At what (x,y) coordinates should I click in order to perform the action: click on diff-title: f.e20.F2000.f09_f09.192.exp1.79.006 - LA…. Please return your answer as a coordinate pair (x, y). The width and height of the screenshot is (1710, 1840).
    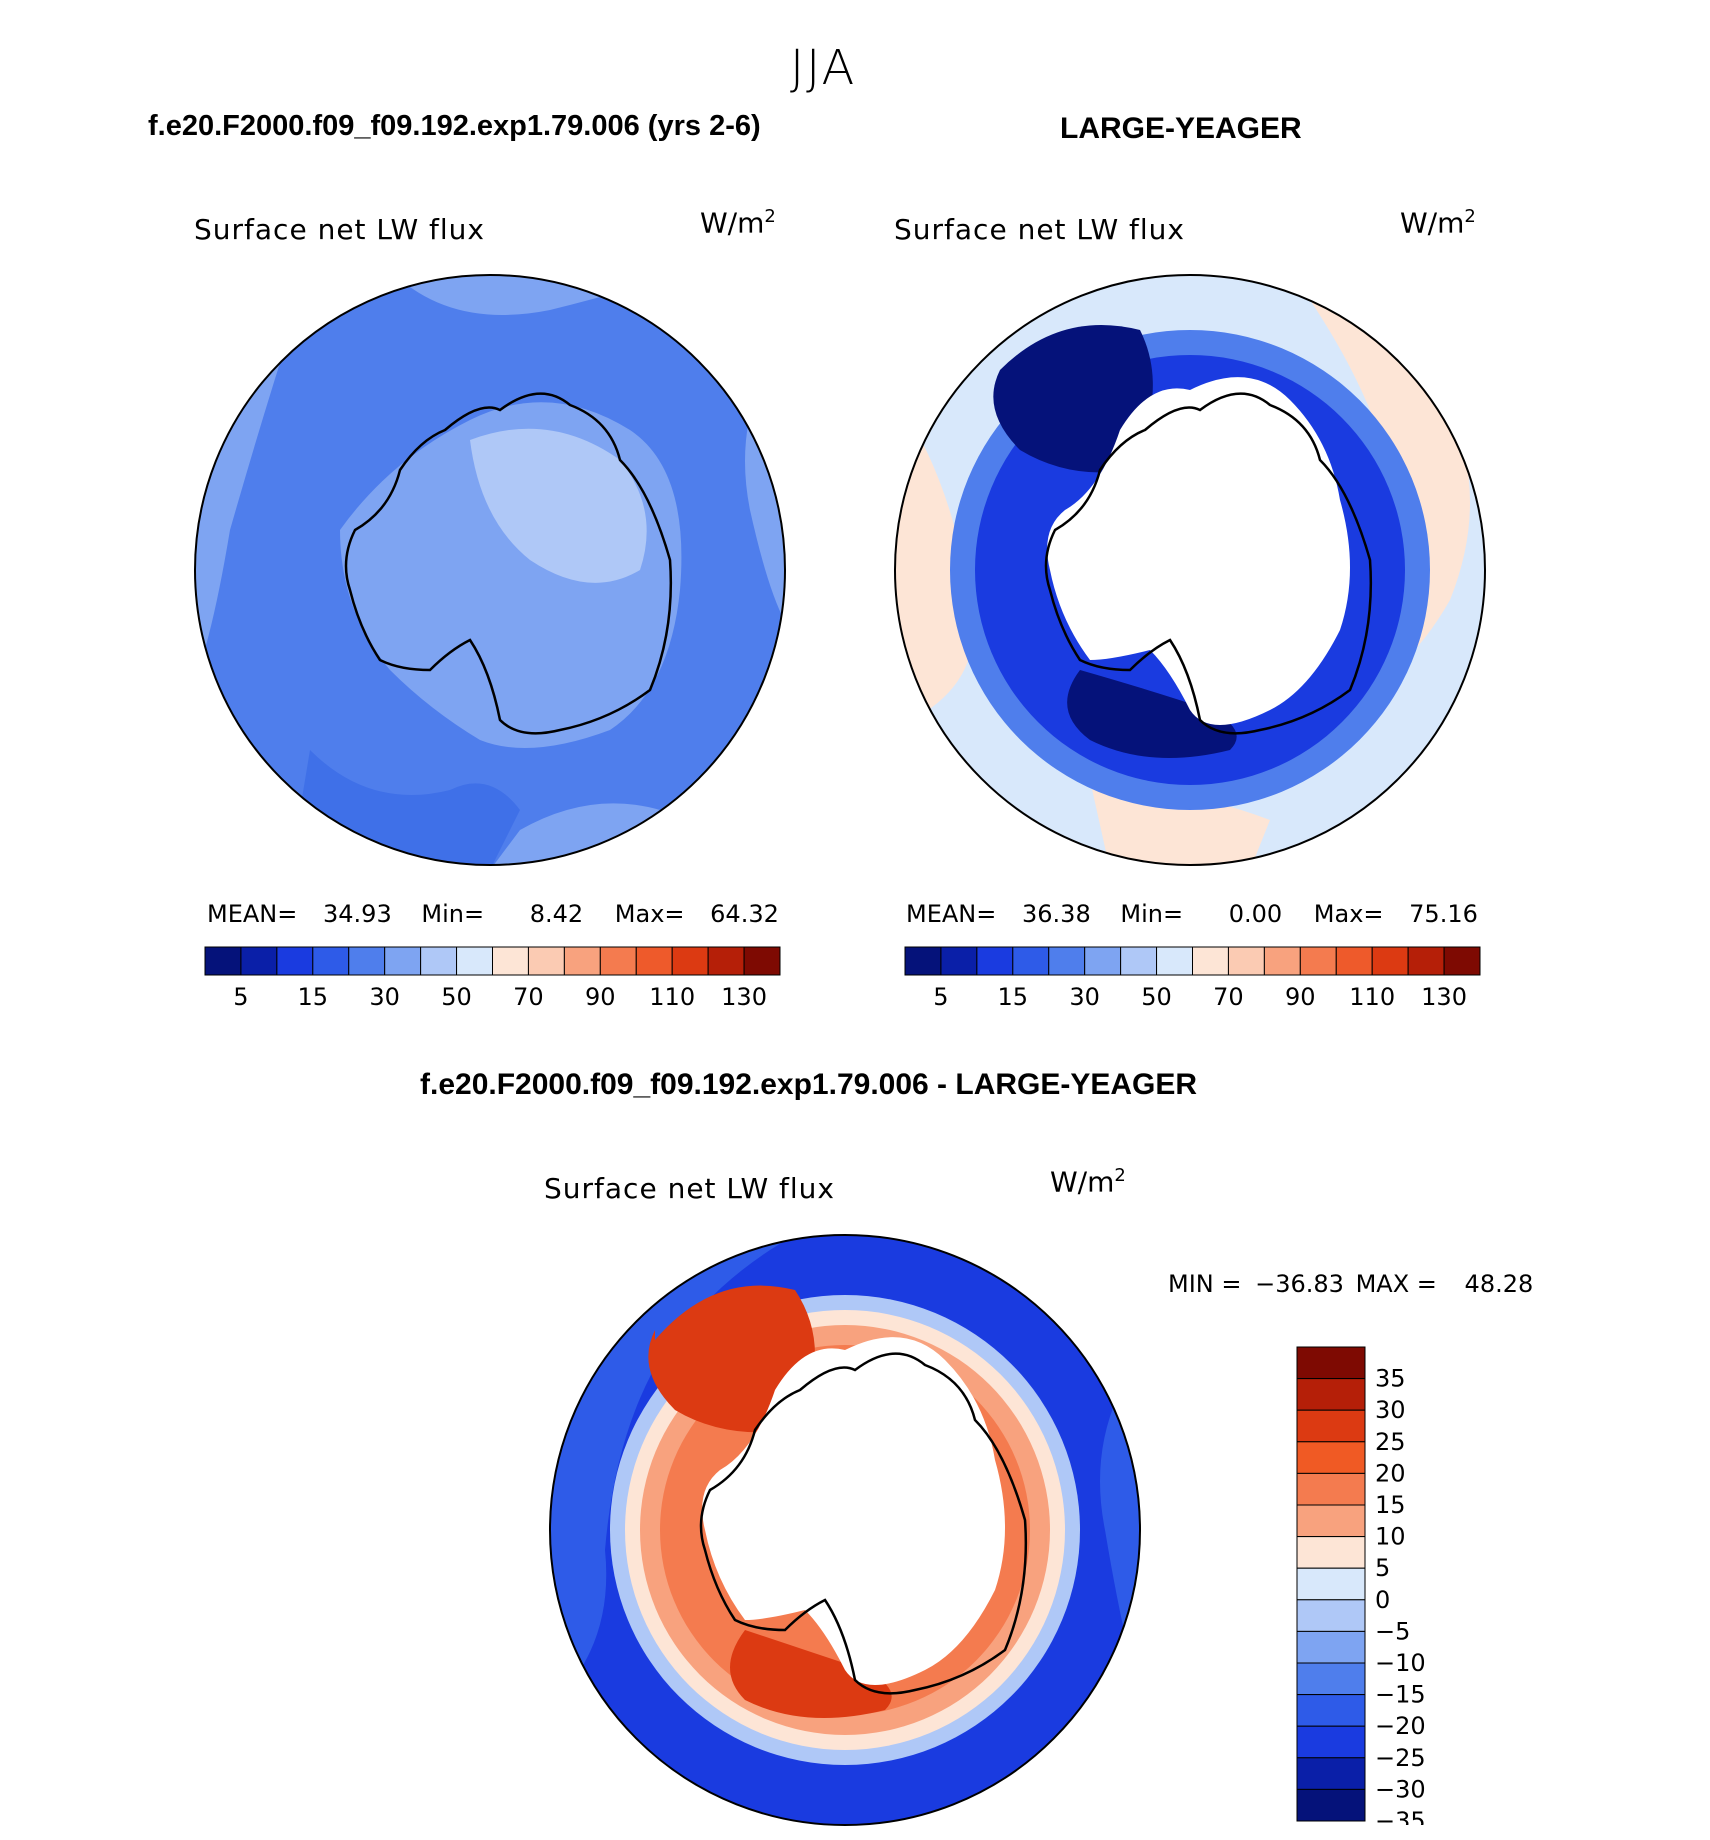
    Looking at the image, I should click on (809, 1084).